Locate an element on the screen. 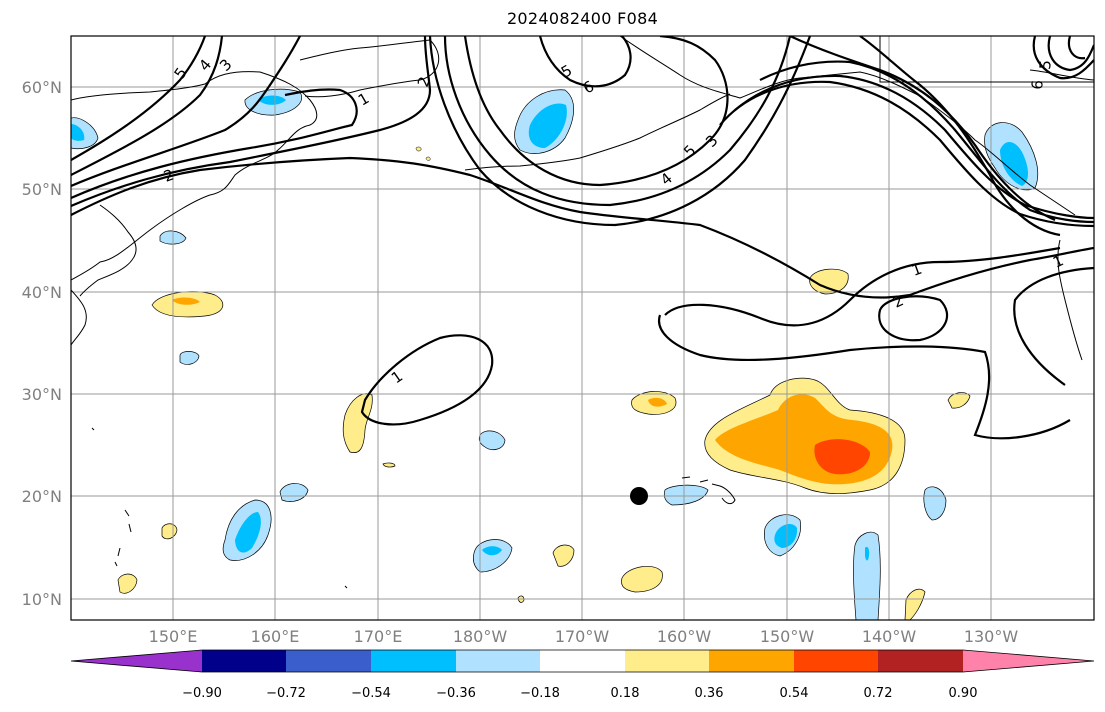 The height and width of the screenshot is (712, 1105). colorbar-extend-max is located at coordinates (1028, 661).